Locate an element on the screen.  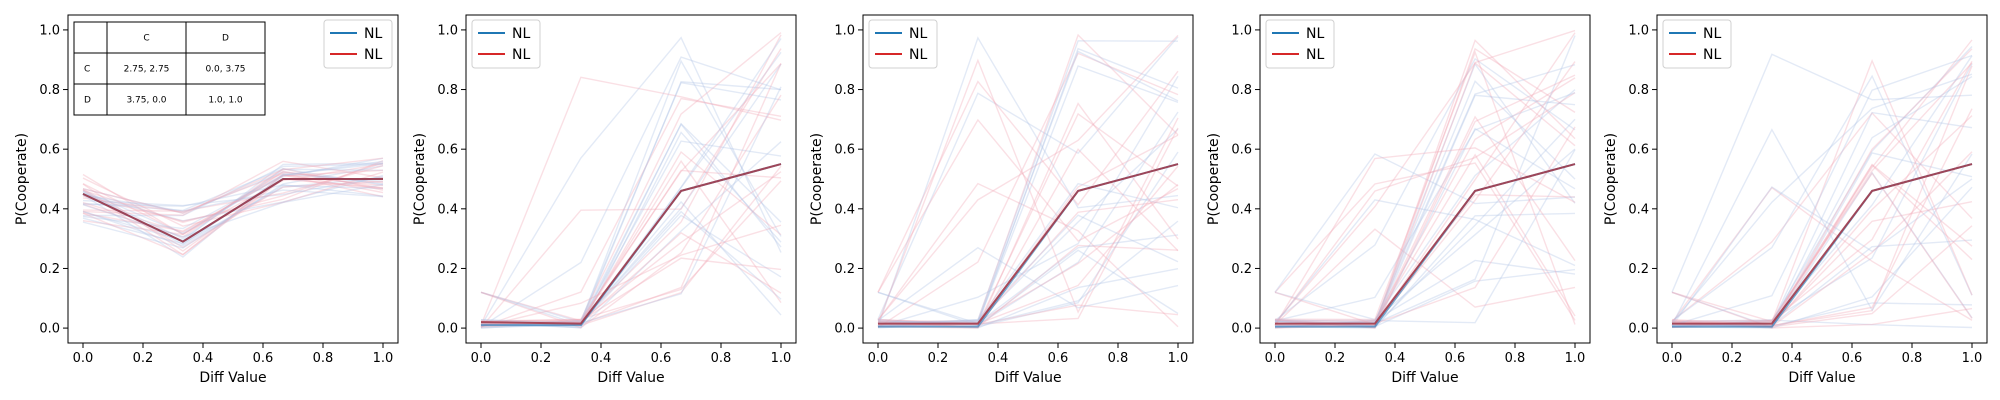
table-cell-text: C is located at coordinates (87, 70).